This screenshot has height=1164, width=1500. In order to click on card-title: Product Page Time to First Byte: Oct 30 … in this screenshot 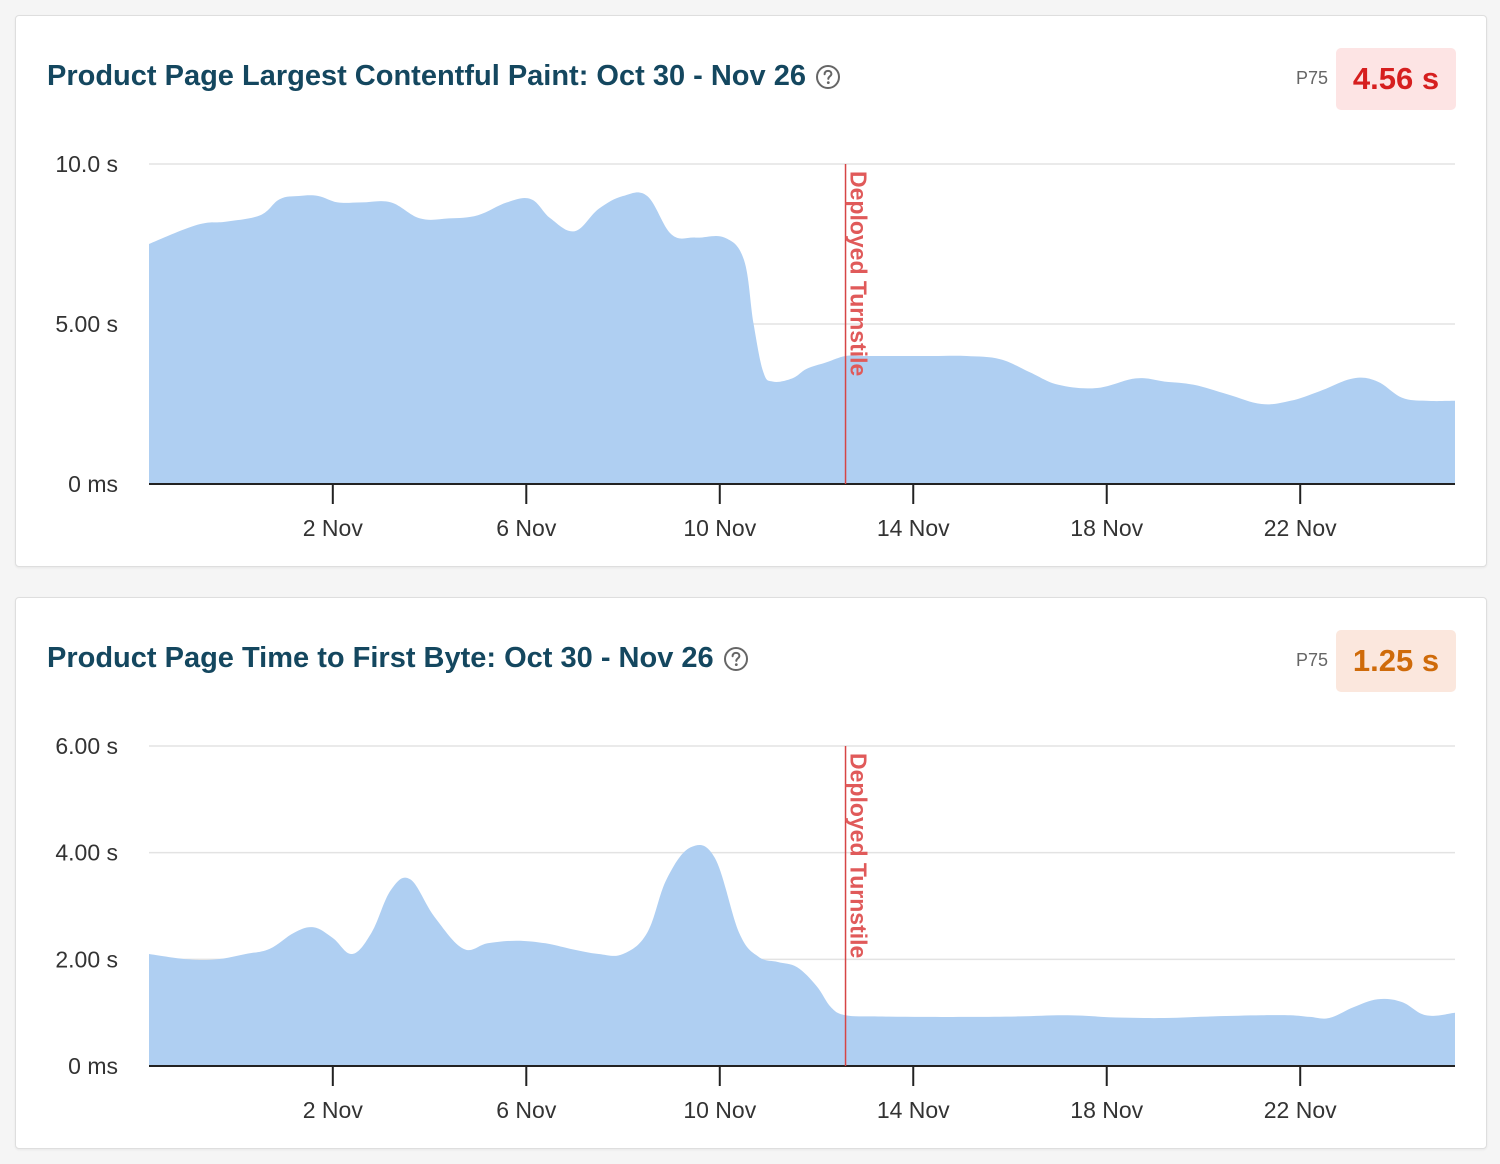, I will do `click(398, 658)`.